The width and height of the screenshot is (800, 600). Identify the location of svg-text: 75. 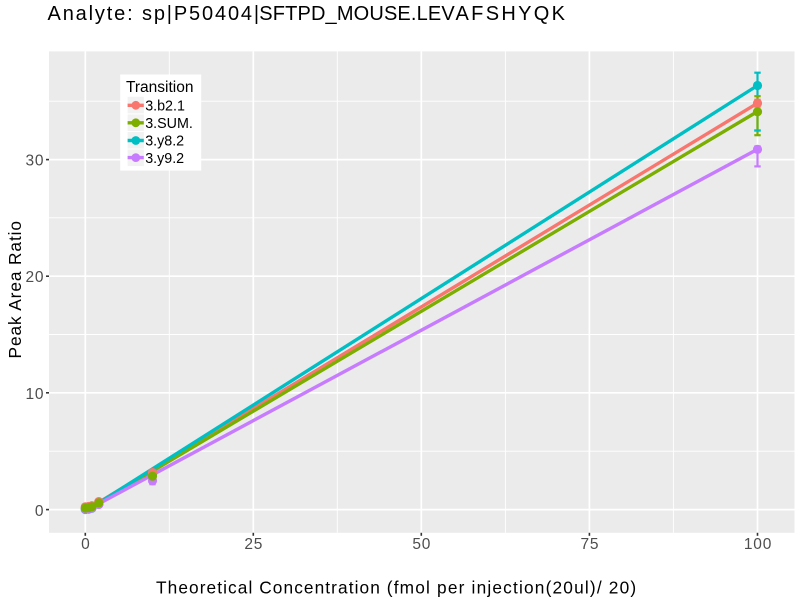
(589, 544).